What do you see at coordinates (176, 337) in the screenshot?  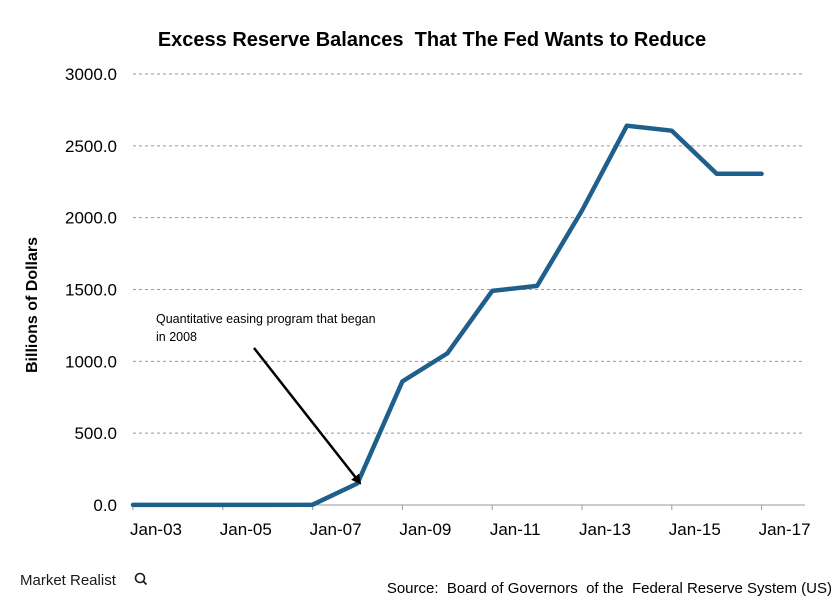 I see `annotation-line-2: in 2008` at bounding box center [176, 337].